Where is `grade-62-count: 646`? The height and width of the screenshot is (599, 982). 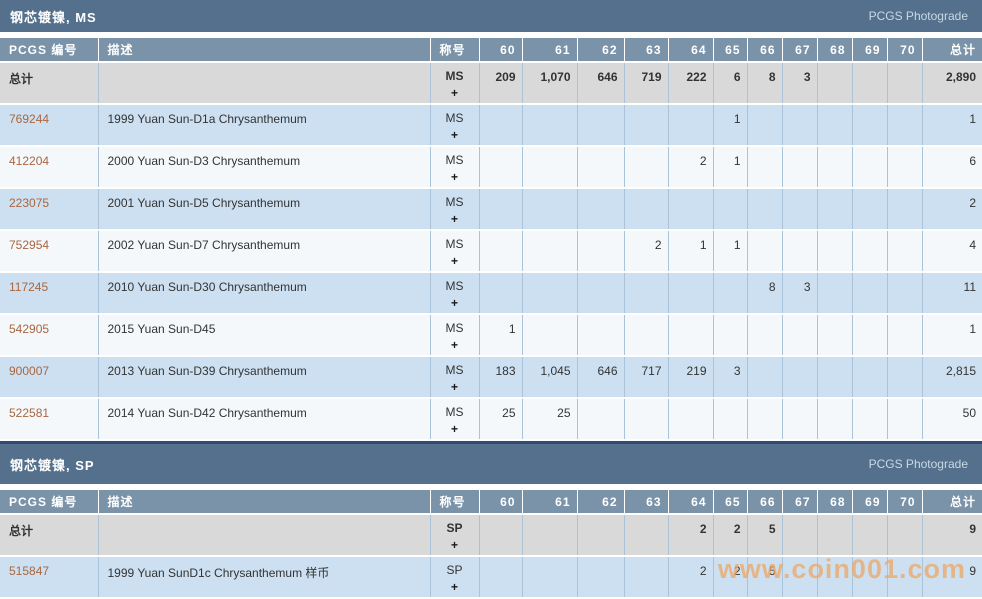
grade-62-count: 646 is located at coordinates (600, 83).